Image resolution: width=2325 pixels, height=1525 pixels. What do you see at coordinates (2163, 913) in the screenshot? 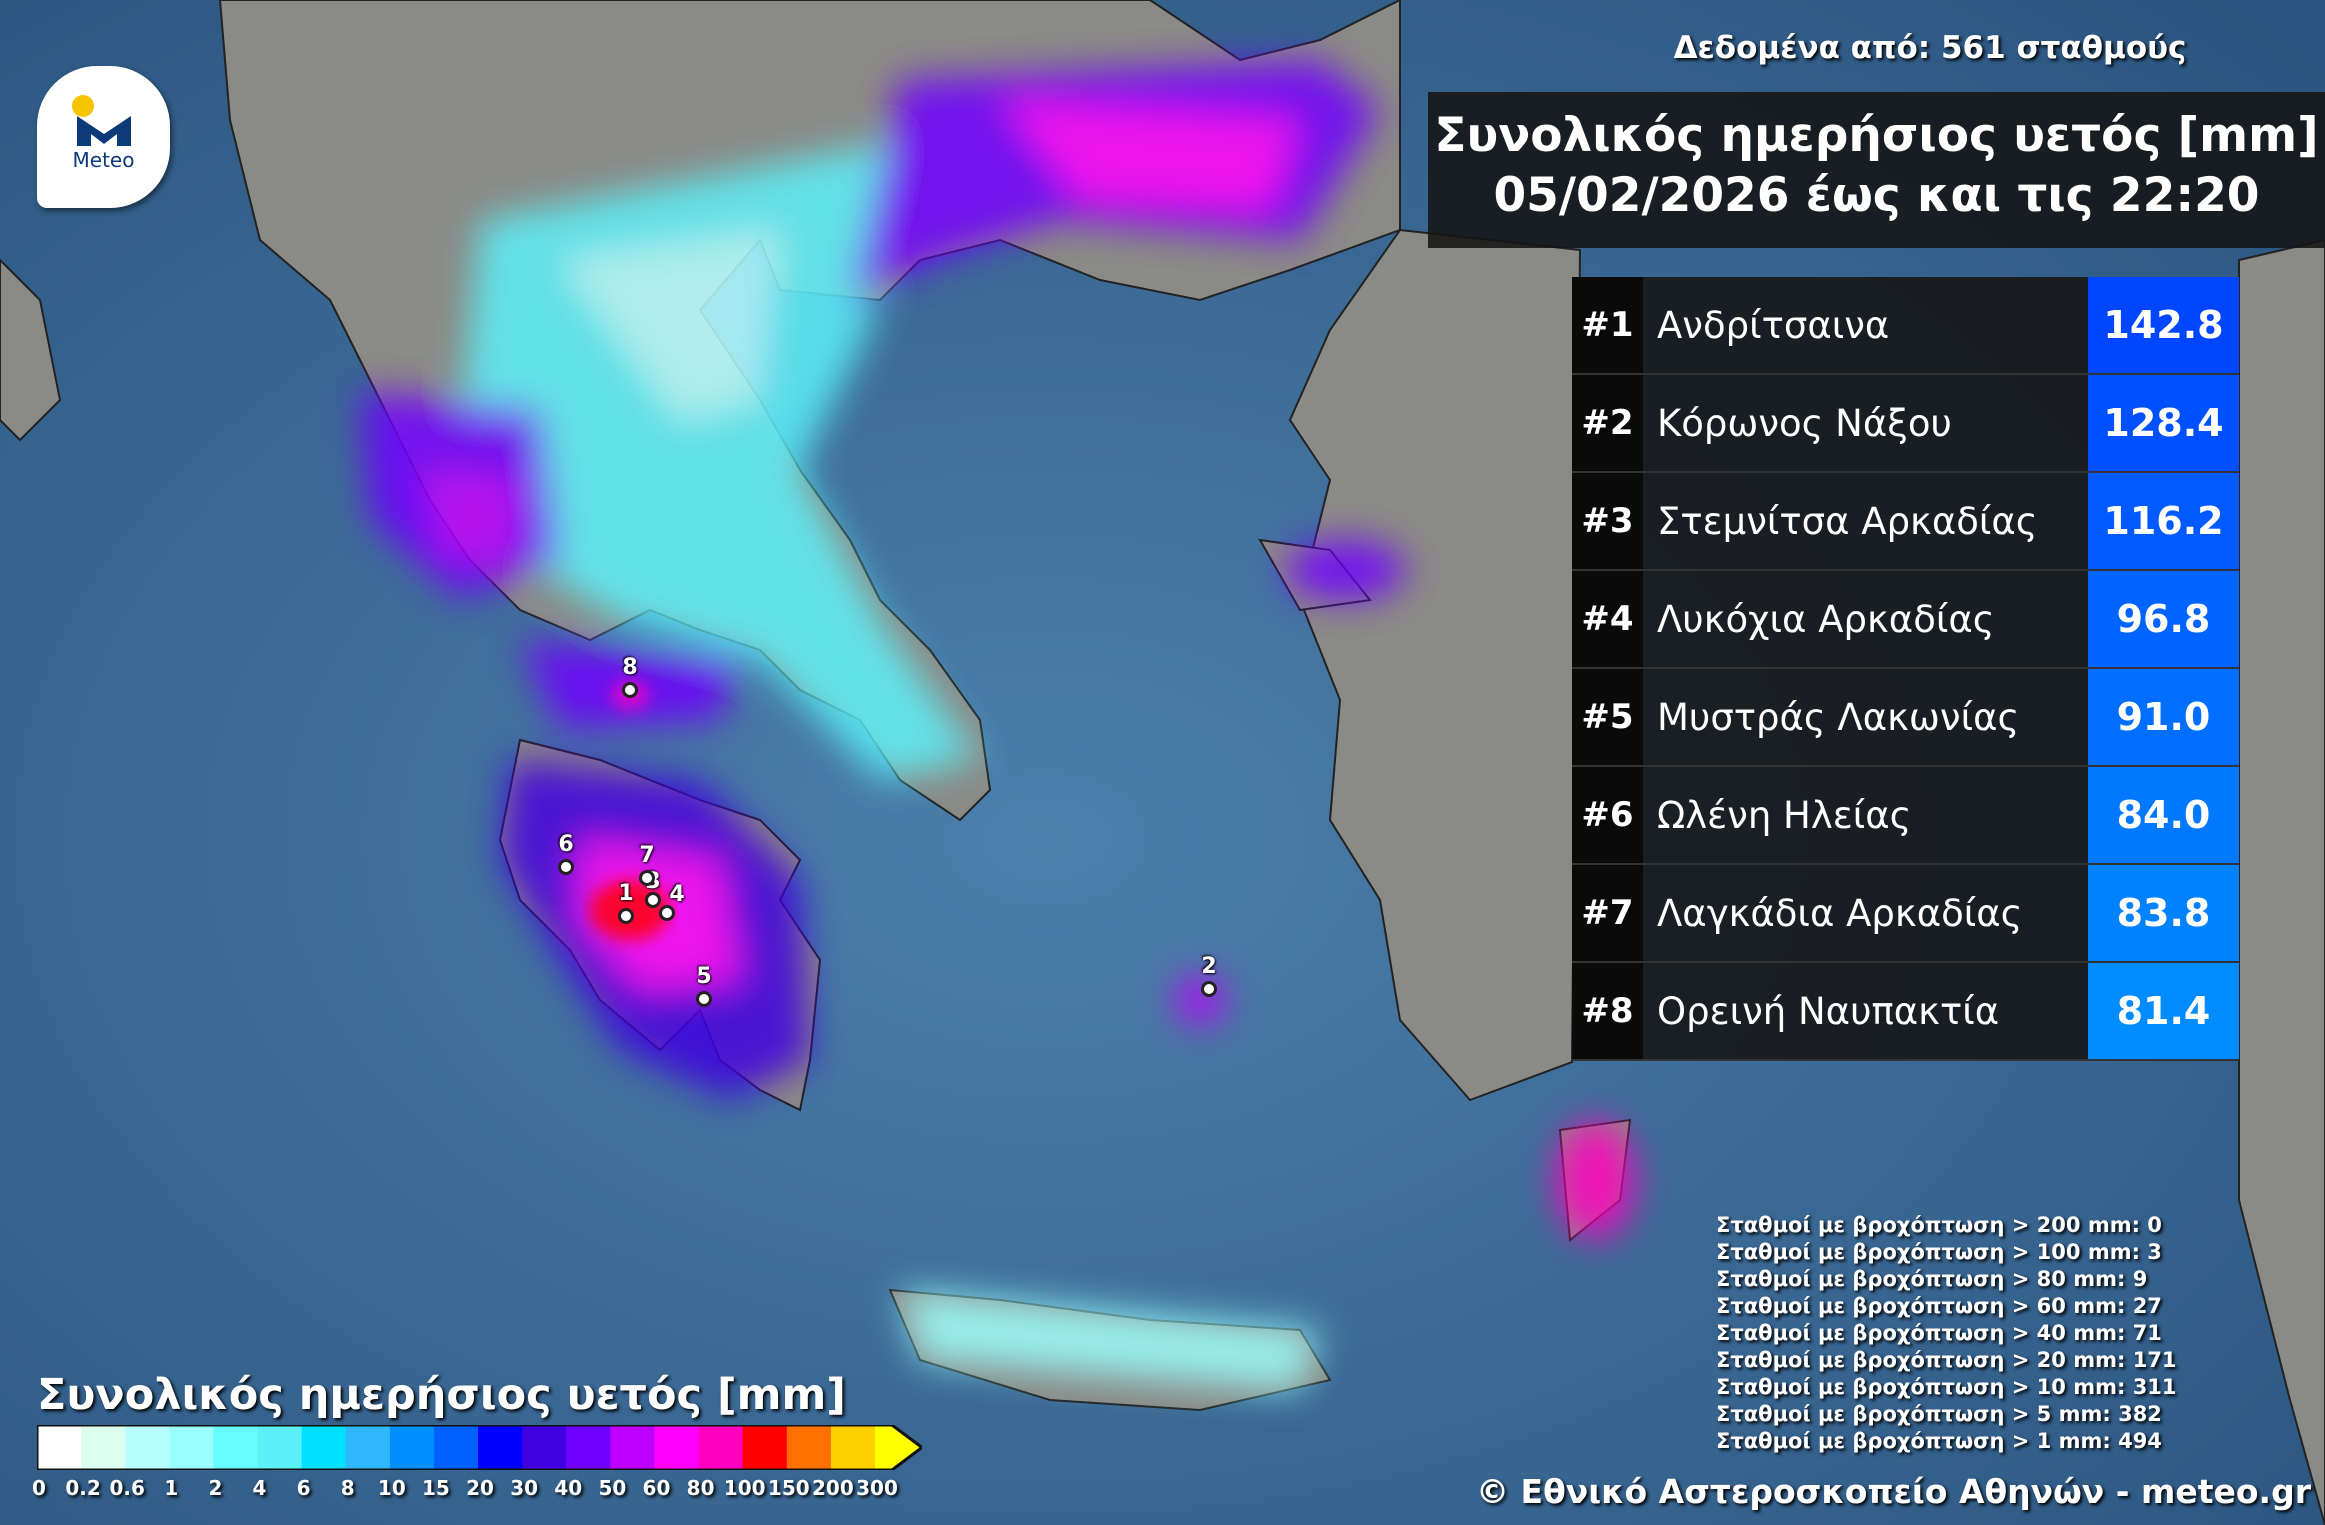
I see `rain-value: 83.8` at bounding box center [2163, 913].